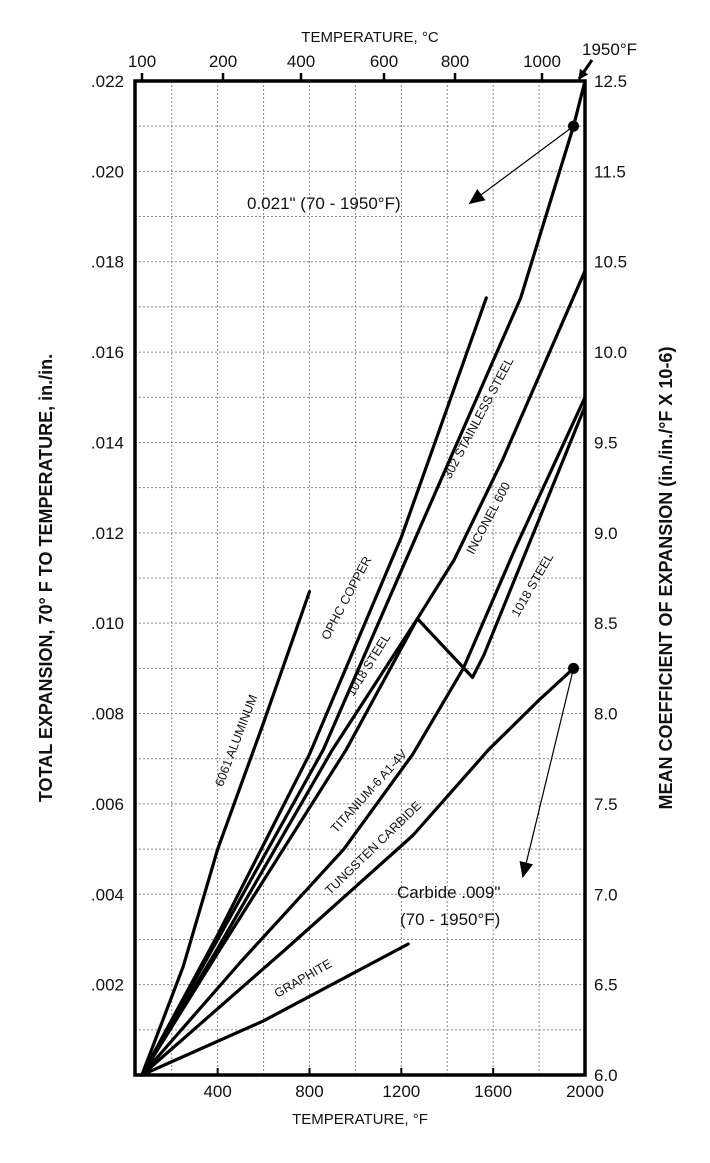 The height and width of the screenshot is (1163, 710). Describe the element at coordinates (493, 1091) in the screenshot. I see `x-tick-label: 1600` at that location.